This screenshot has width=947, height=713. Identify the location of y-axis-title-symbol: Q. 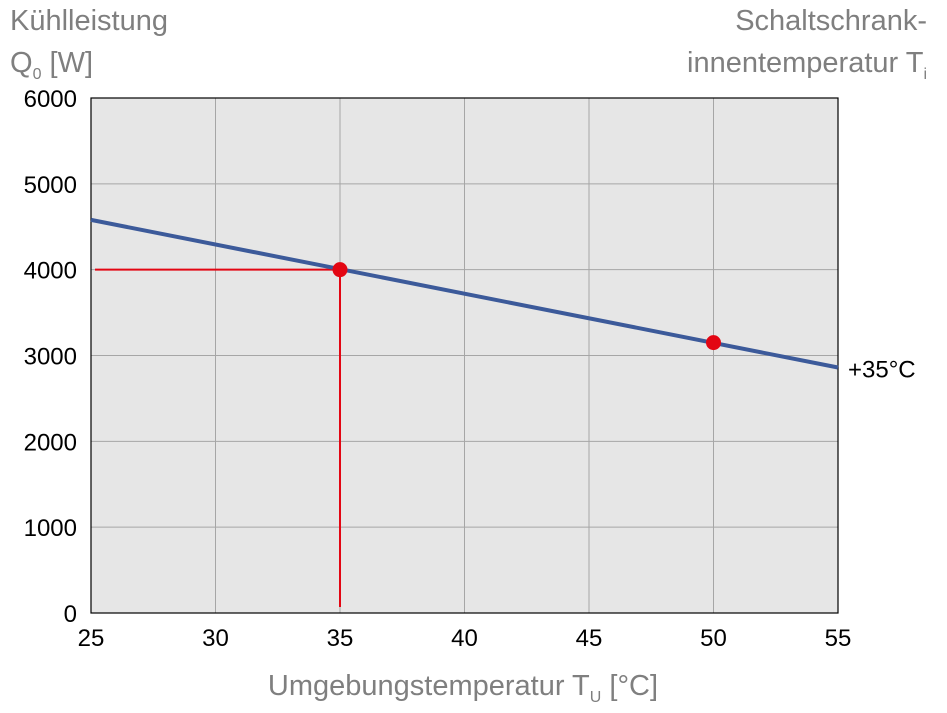
(21, 63).